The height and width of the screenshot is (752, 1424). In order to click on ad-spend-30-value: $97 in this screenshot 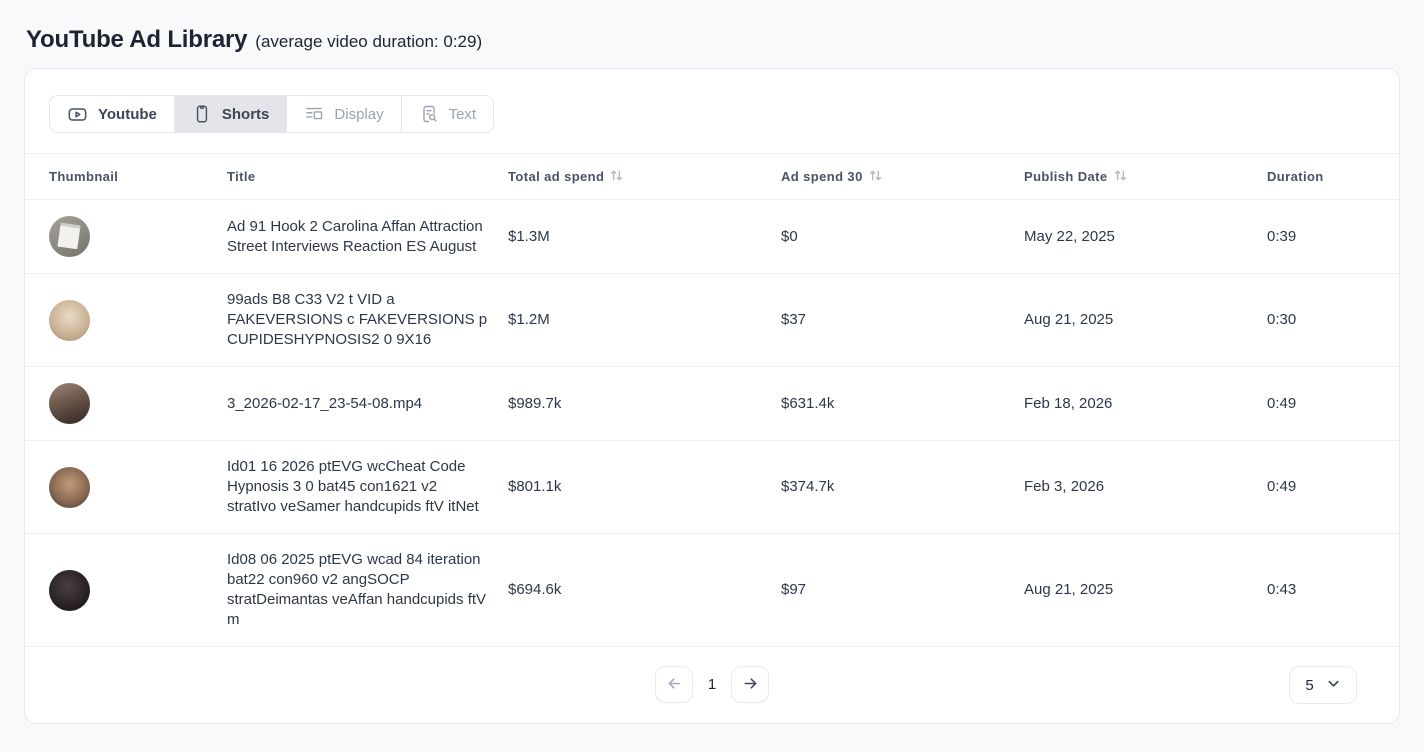, I will do `click(794, 589)`.